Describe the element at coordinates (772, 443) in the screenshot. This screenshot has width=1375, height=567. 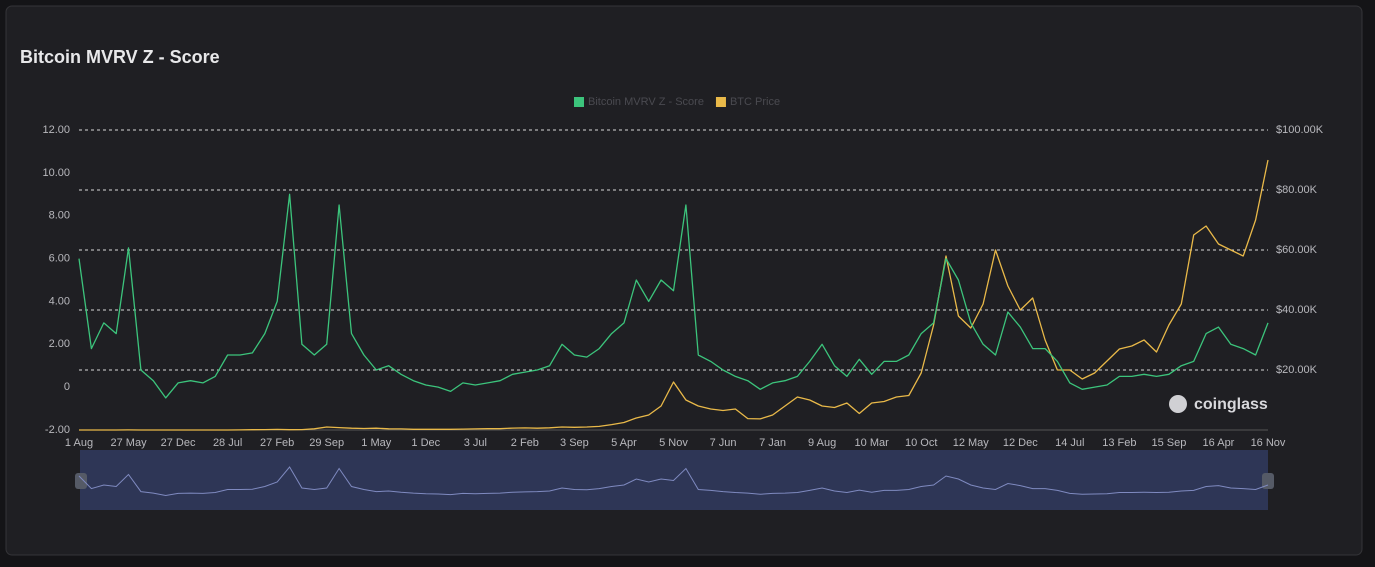
I see `x-tick-label: 7 Jan` at that location.